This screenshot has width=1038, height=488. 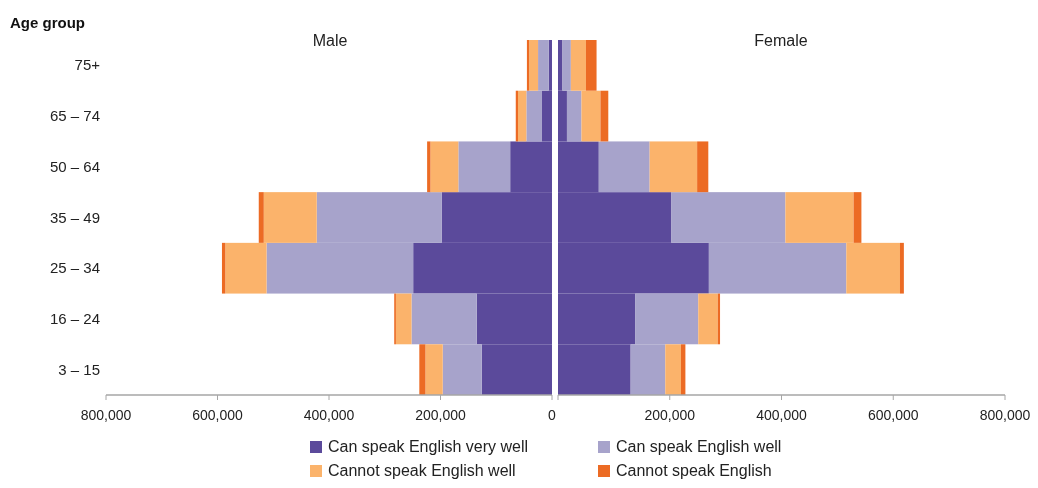 I want to click on x-tick-label: 0, so click(x=552, y=415).